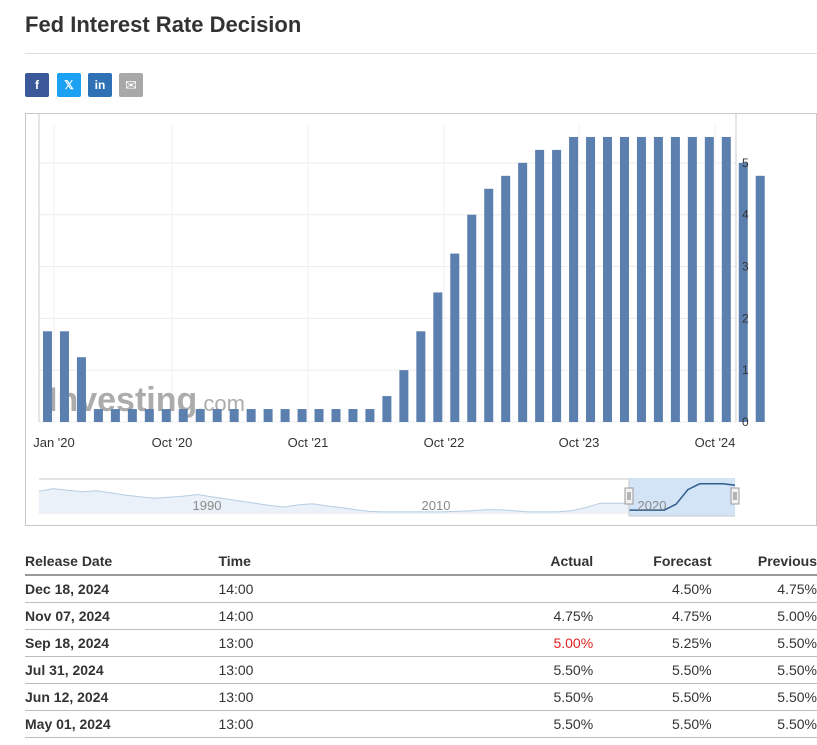 This screenshot has width=817, height=745. Describe the element at coordinates (652, 561) in the screenshot. I see `header-forecast: Forecast` at that location.